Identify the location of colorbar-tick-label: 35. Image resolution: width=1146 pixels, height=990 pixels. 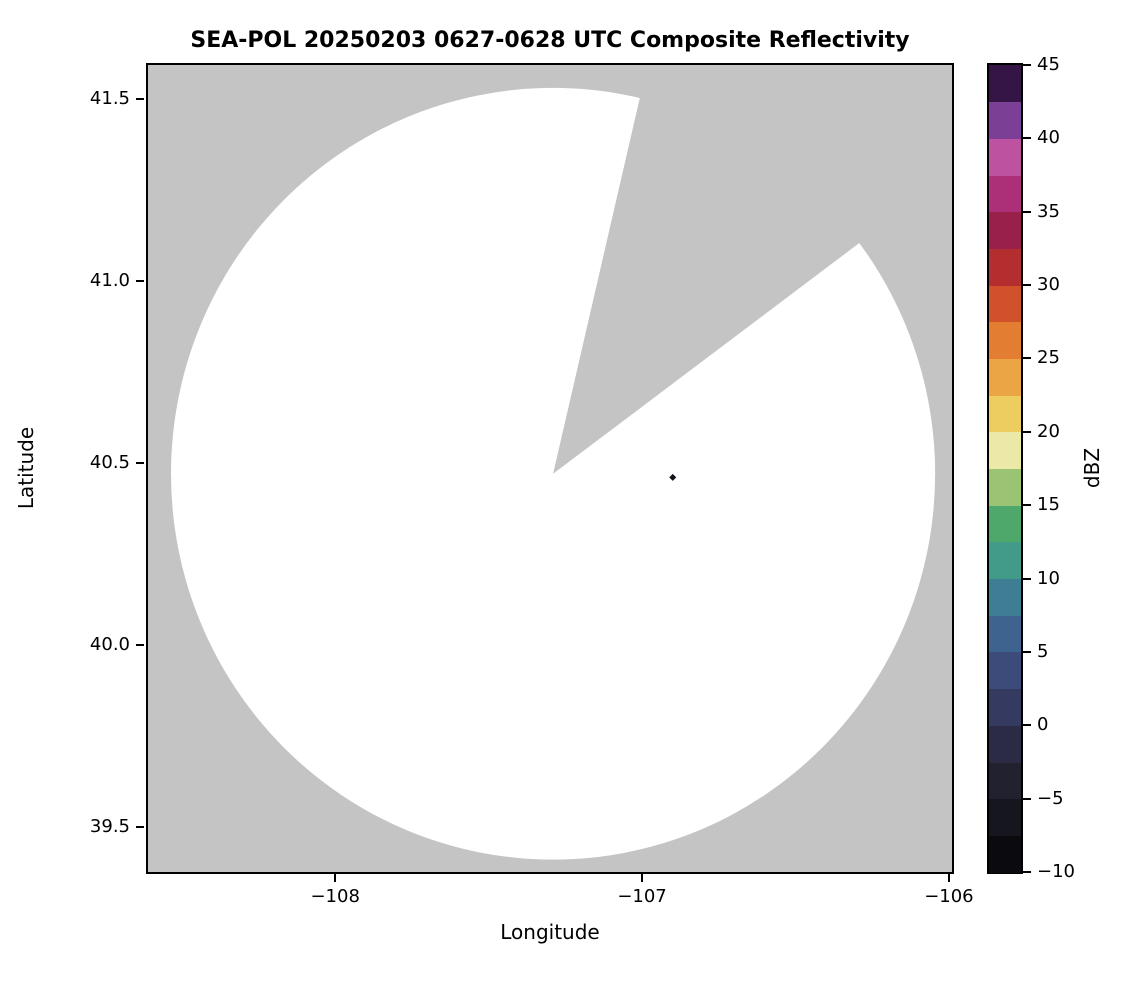
(1048, 211).